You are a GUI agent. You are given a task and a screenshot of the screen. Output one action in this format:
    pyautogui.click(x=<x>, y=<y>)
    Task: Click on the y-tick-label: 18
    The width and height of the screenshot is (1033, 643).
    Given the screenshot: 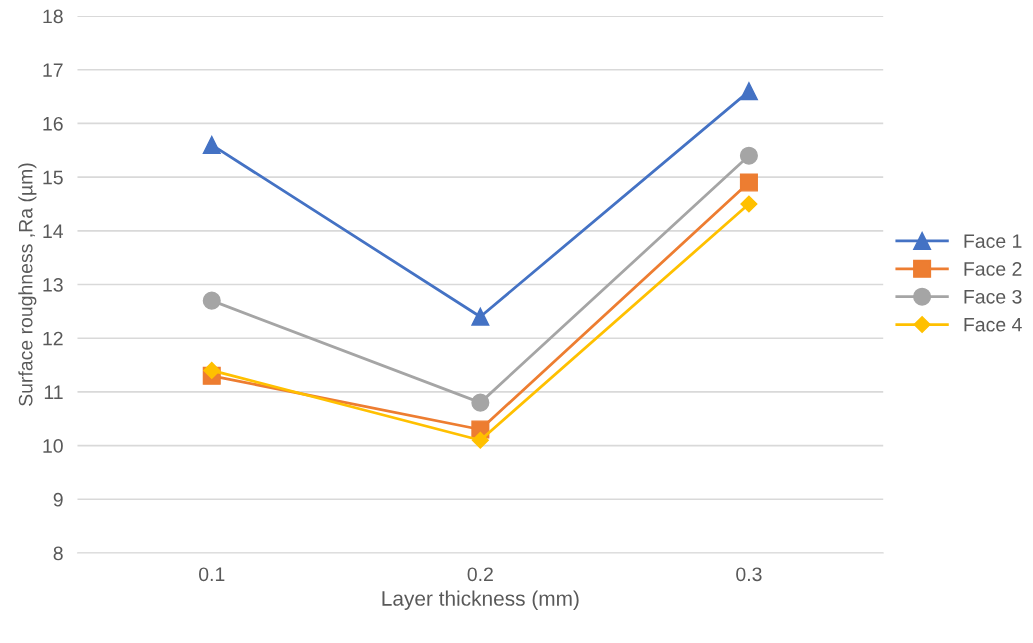 What is the action you would take?
    pyautogui.click(x=53, y=16)
    